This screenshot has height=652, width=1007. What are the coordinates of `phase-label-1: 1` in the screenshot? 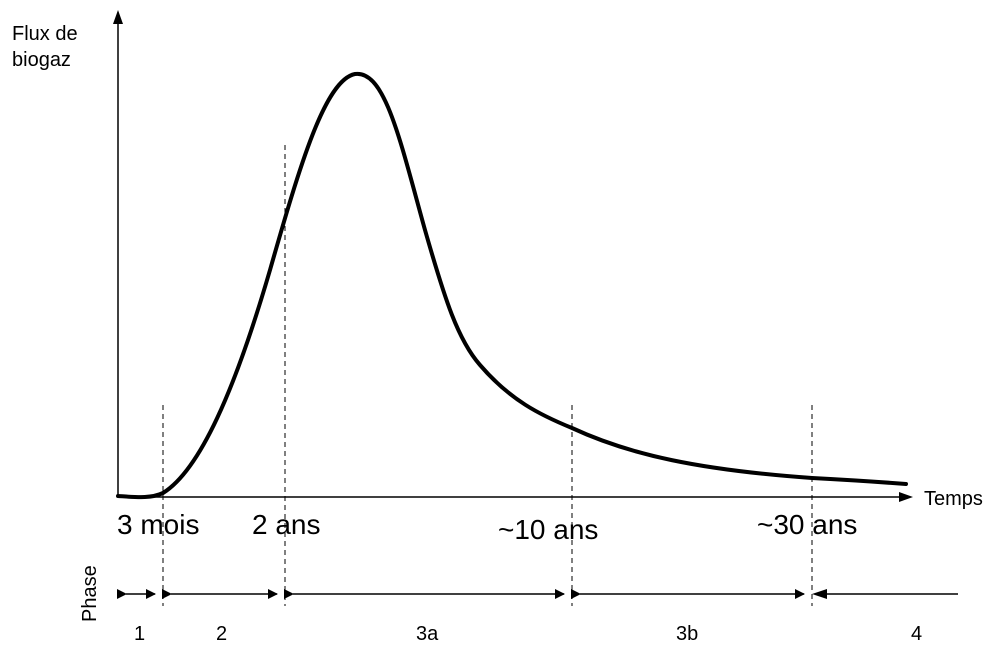 It's located at (140, 634).